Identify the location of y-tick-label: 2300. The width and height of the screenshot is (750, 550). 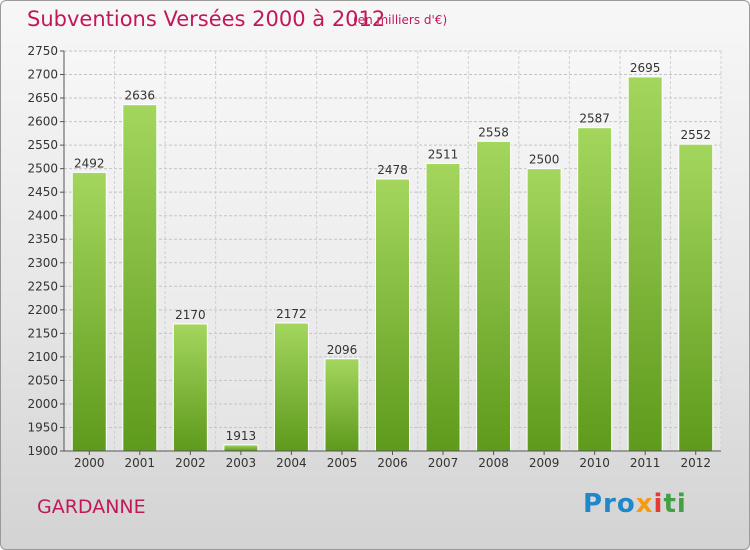
(42, 263).